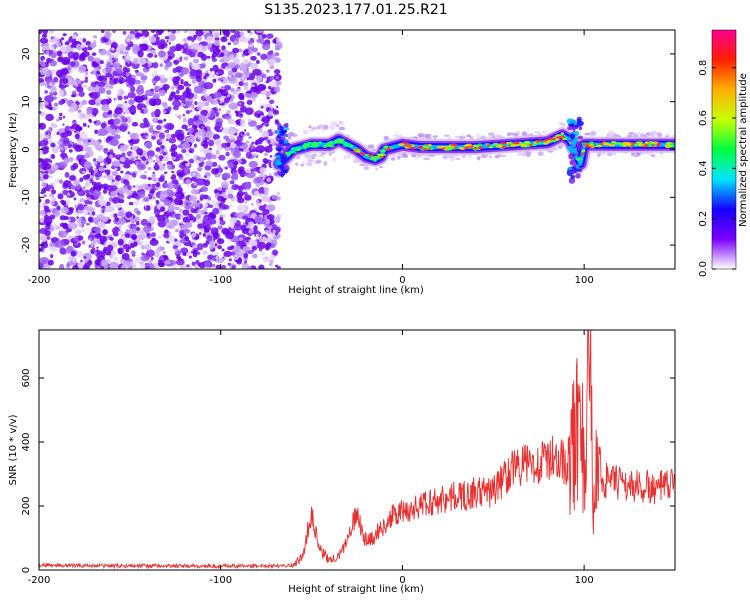 Image resolution: width=750 pixels, height=600 pixels. Describe the element at coordinates (13, 150) in the screenshot. I see `spectrogram-y-label: Frequency (Hz)` at that location.